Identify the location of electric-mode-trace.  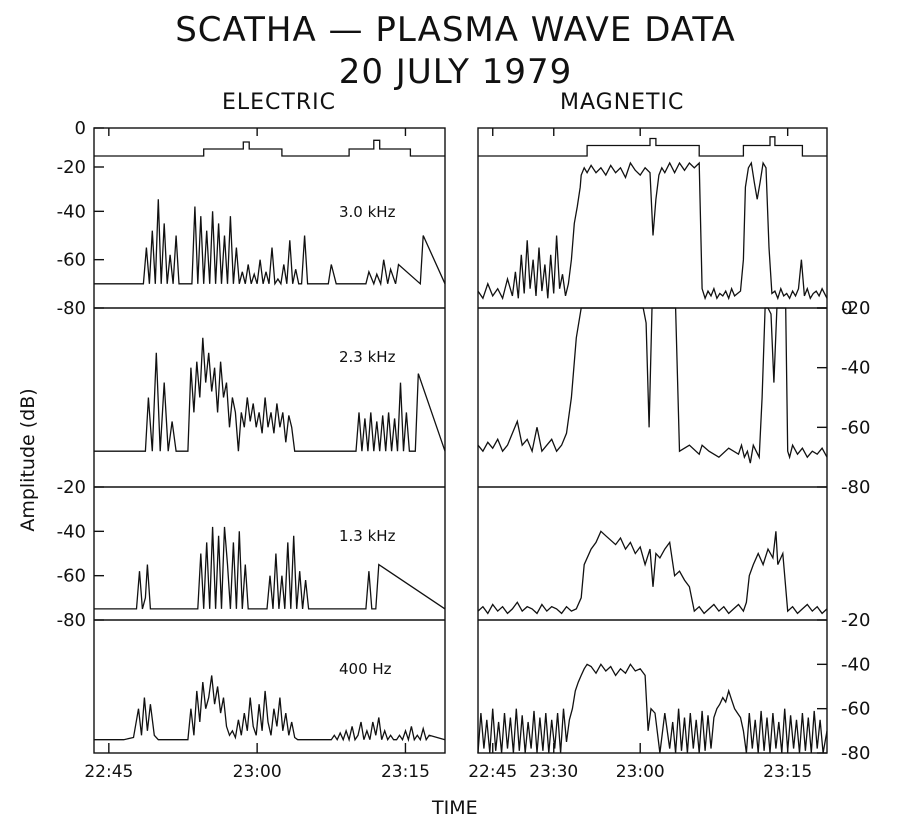
(269, 148).